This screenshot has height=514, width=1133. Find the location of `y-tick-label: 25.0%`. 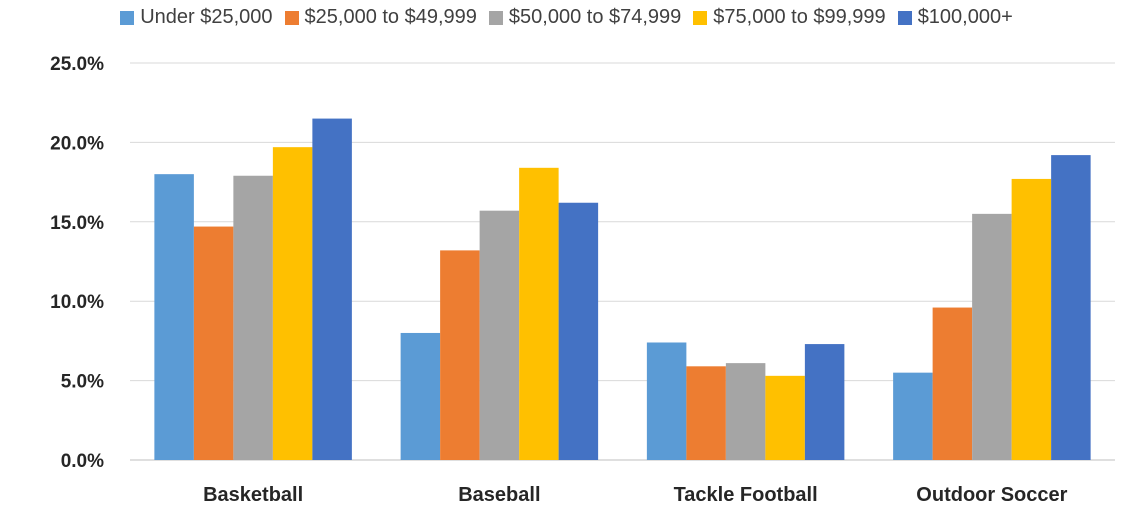

y-tick-label: 25.0% is located at coordinates (77, 64).